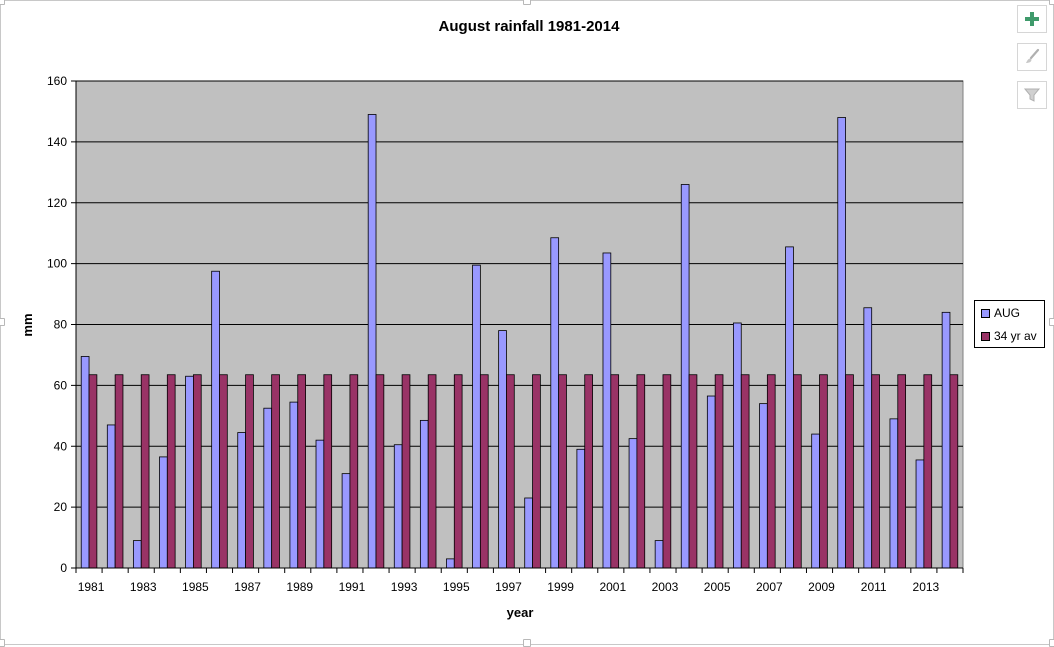 This screenshot has width=1054, height=647. I want to click on bar-average-1994, so click(432, 471).